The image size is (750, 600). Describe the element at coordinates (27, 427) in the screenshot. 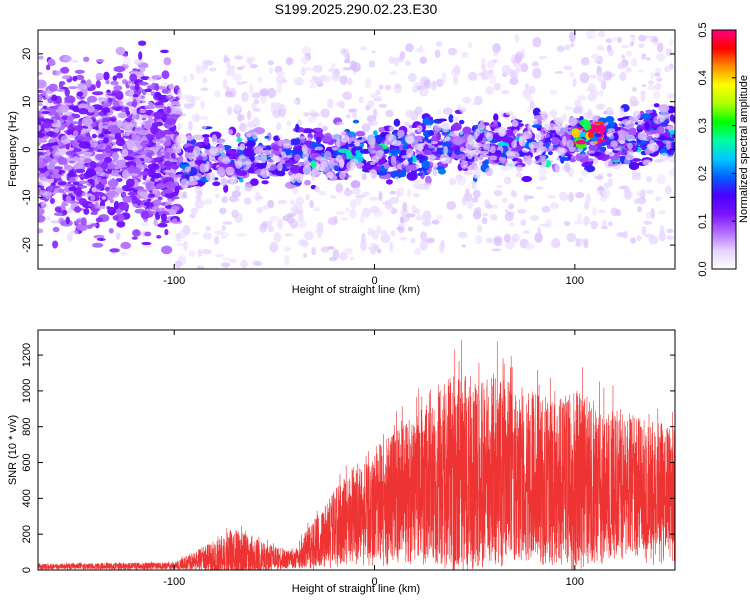

I see `y-tick-label: 800` at that location.